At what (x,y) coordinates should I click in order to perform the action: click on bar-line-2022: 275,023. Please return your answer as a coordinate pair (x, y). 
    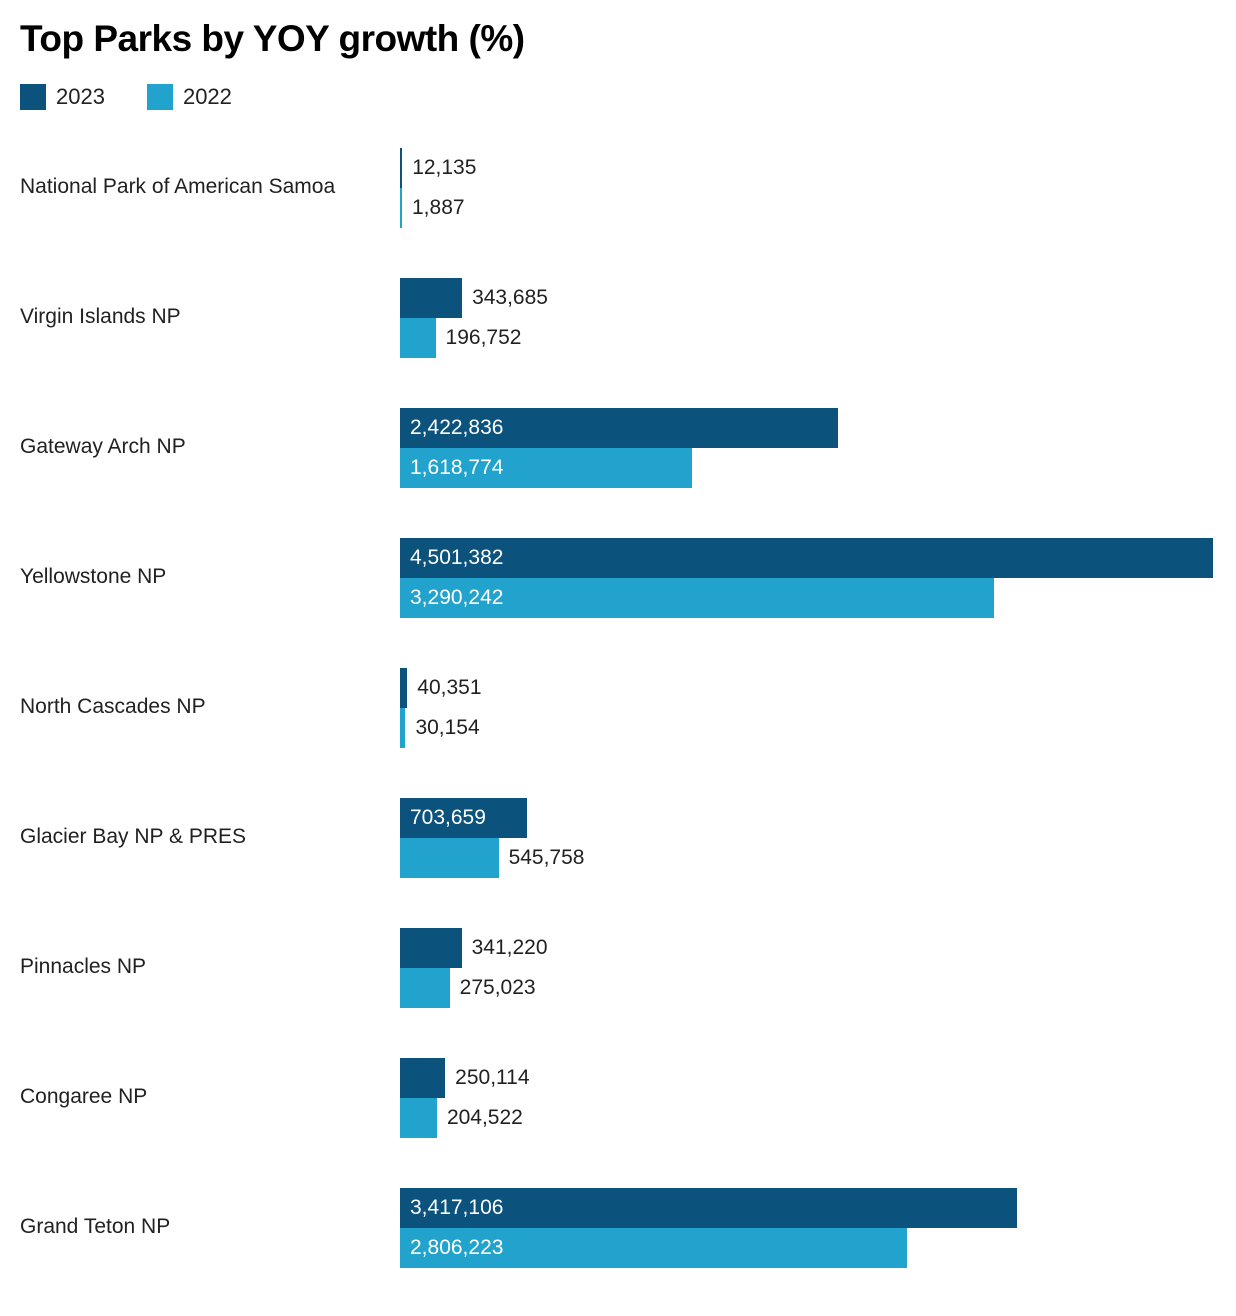
    Looking at the image, I should click on (818, 987).